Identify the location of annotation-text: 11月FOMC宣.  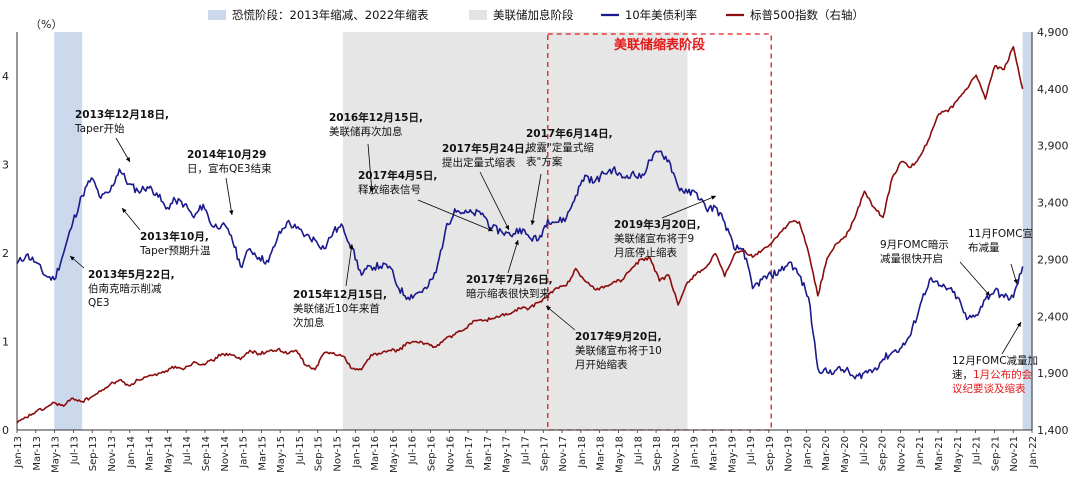
(1000, 233).